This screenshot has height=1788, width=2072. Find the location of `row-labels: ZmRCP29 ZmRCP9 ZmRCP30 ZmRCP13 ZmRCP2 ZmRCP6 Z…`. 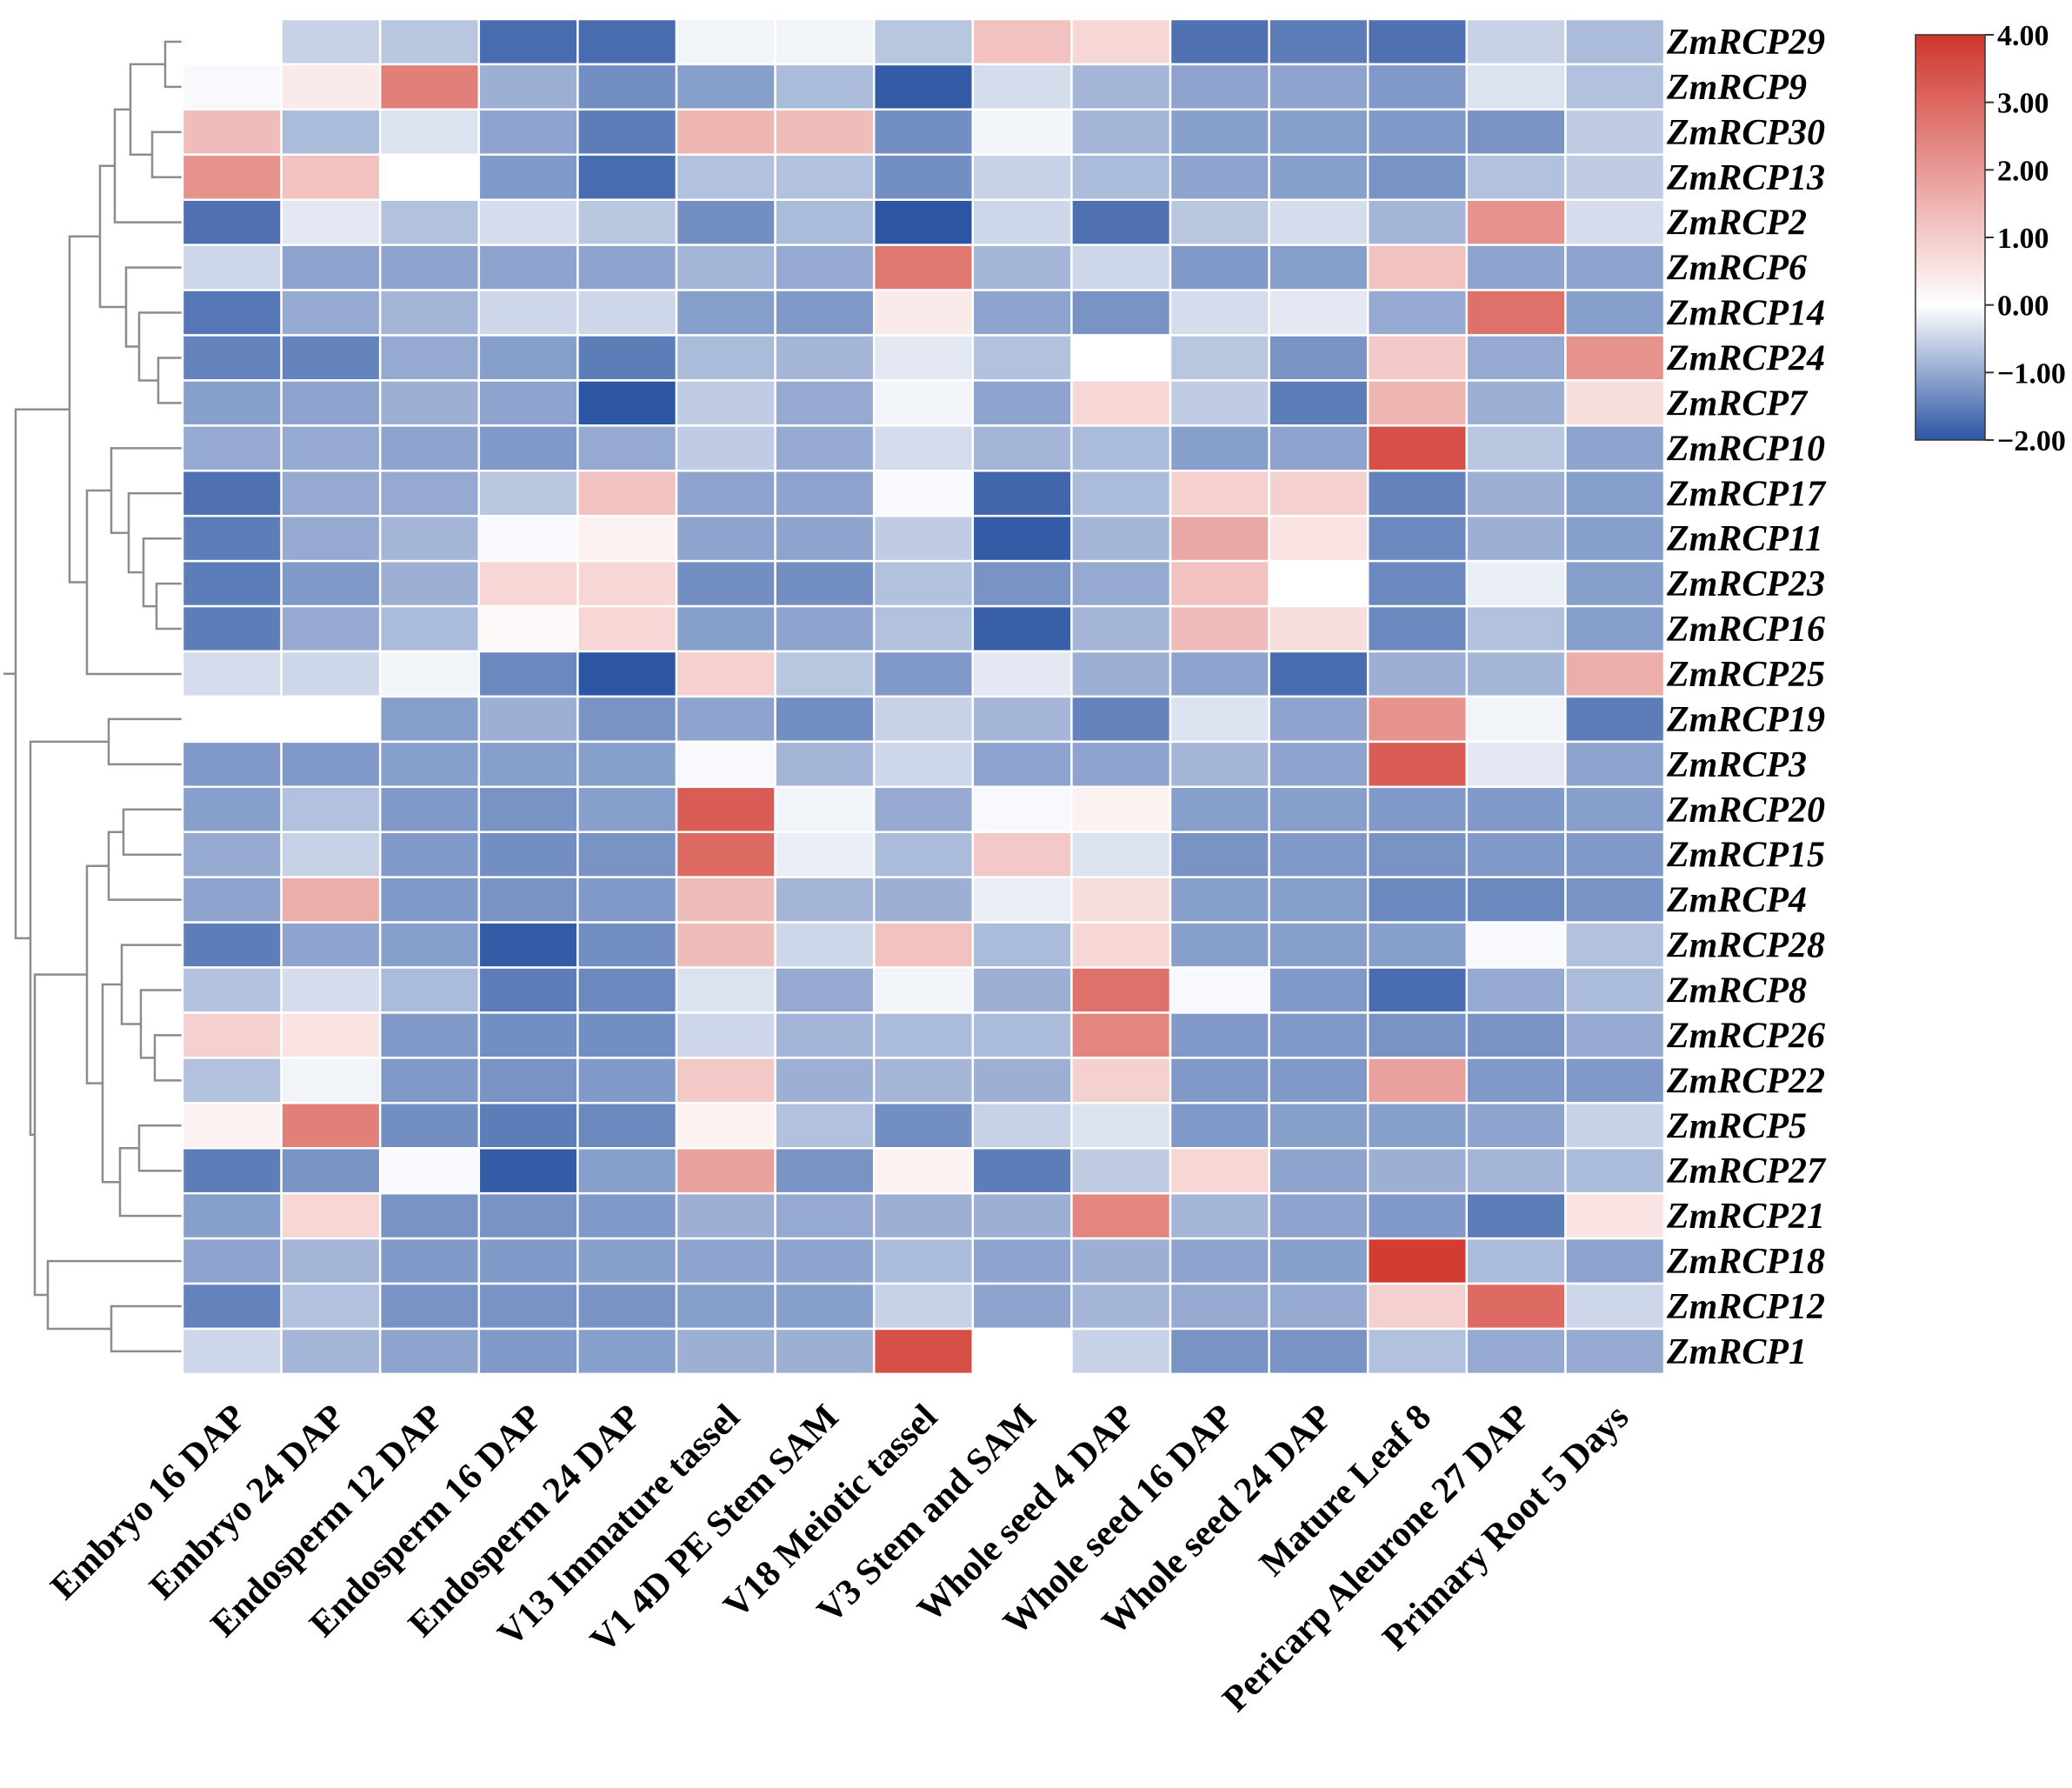

row-labels: ZmRCP29 ZmRCP9 ZmRCP30 ZmRCP13 ZmRCP2 ZmRCP6 Z… is located at coordinates (1747, 697).